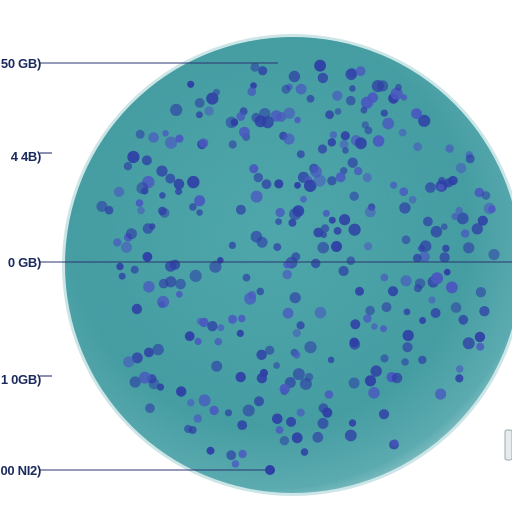 The image size is (512, 512). What do you see at coordinates (24, 262) in the screenshot?
I see `callout-label: 0 GB)` at bounding box center [24, 262].